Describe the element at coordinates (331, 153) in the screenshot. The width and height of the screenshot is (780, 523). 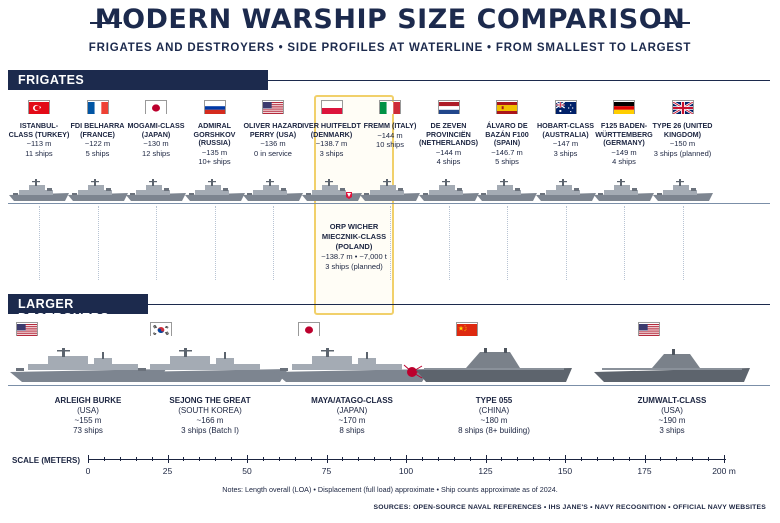
I see `frigate-count: 3 ships` at that location.